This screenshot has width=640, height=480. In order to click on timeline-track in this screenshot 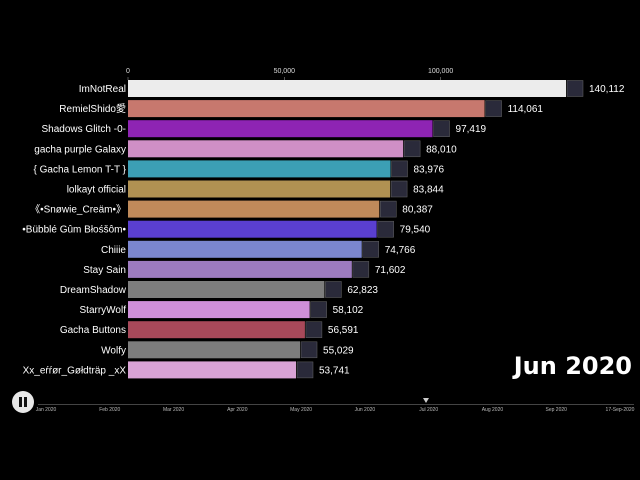, I will do `click(336, 404)`.